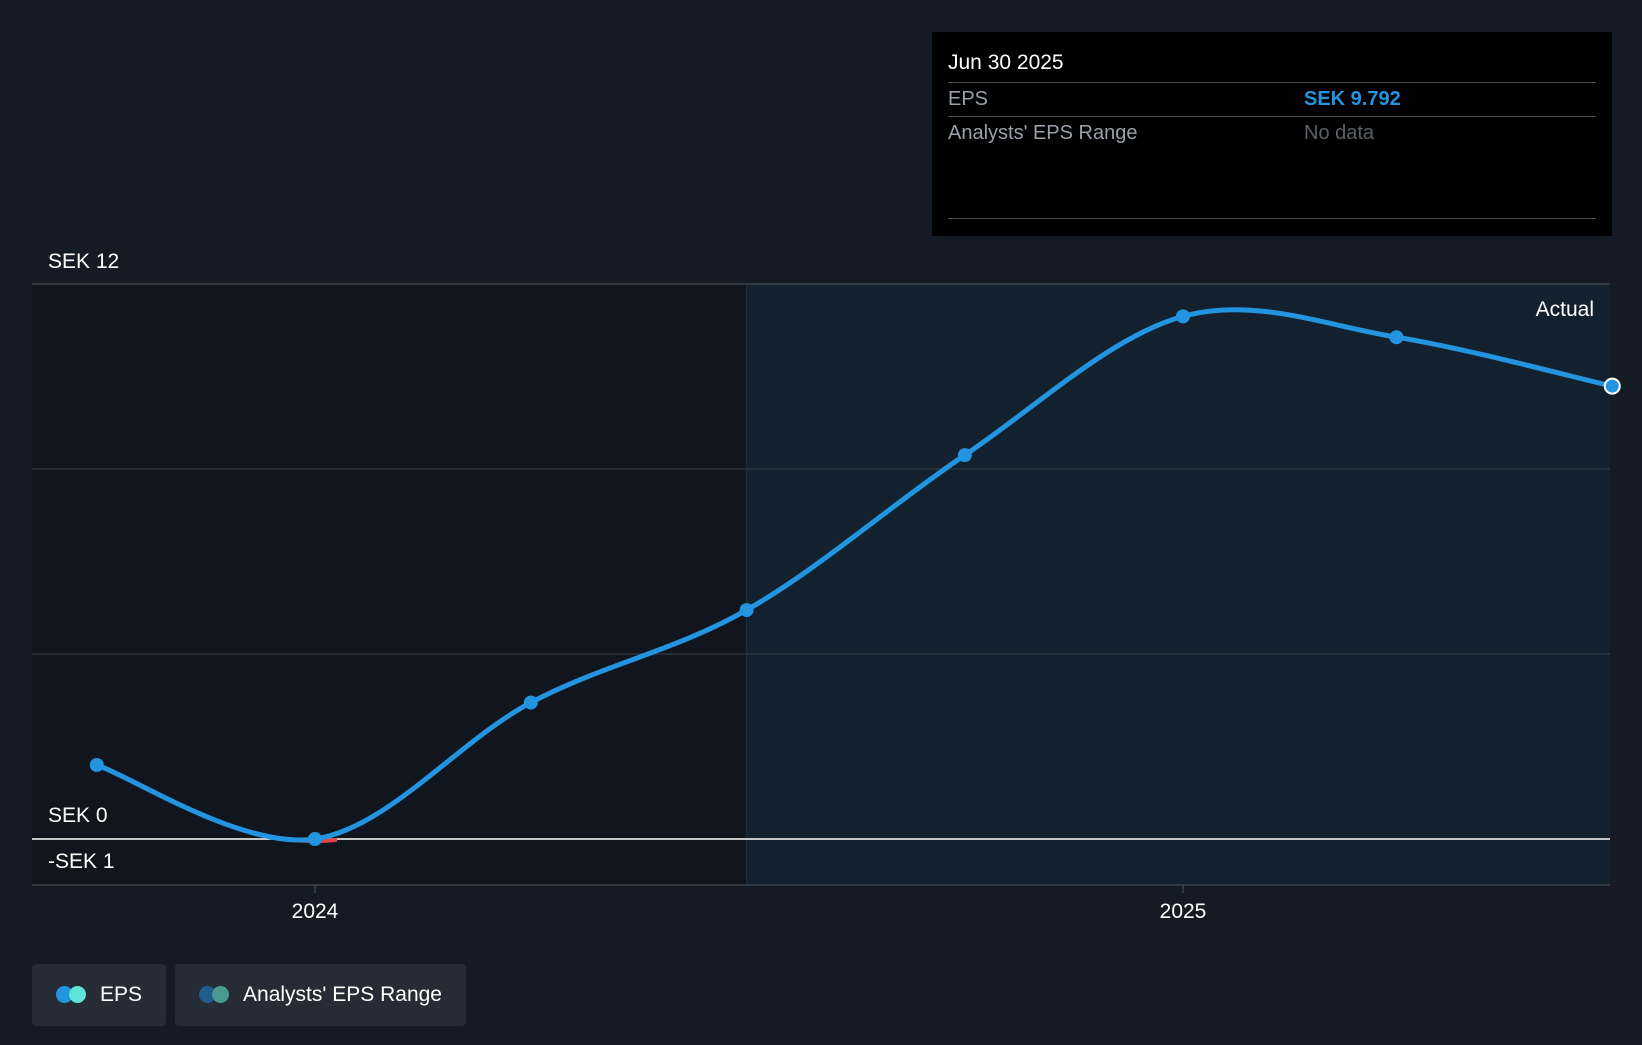  What do you see at coordinates (315, 911) in the screenshot?
I see `x-axis-label: 2024` at bounding box center [315, 911].